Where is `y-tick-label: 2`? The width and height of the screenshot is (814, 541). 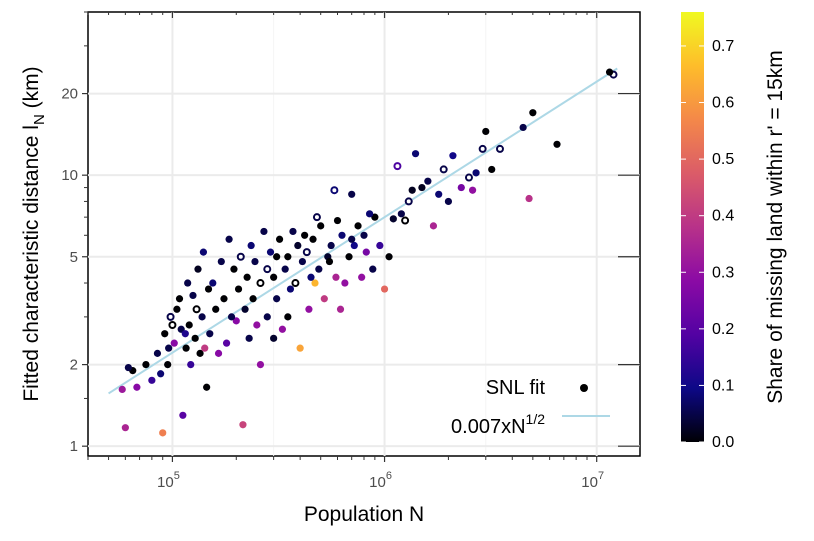 y-tick-label: 2 is located at coordinates (74, 365).